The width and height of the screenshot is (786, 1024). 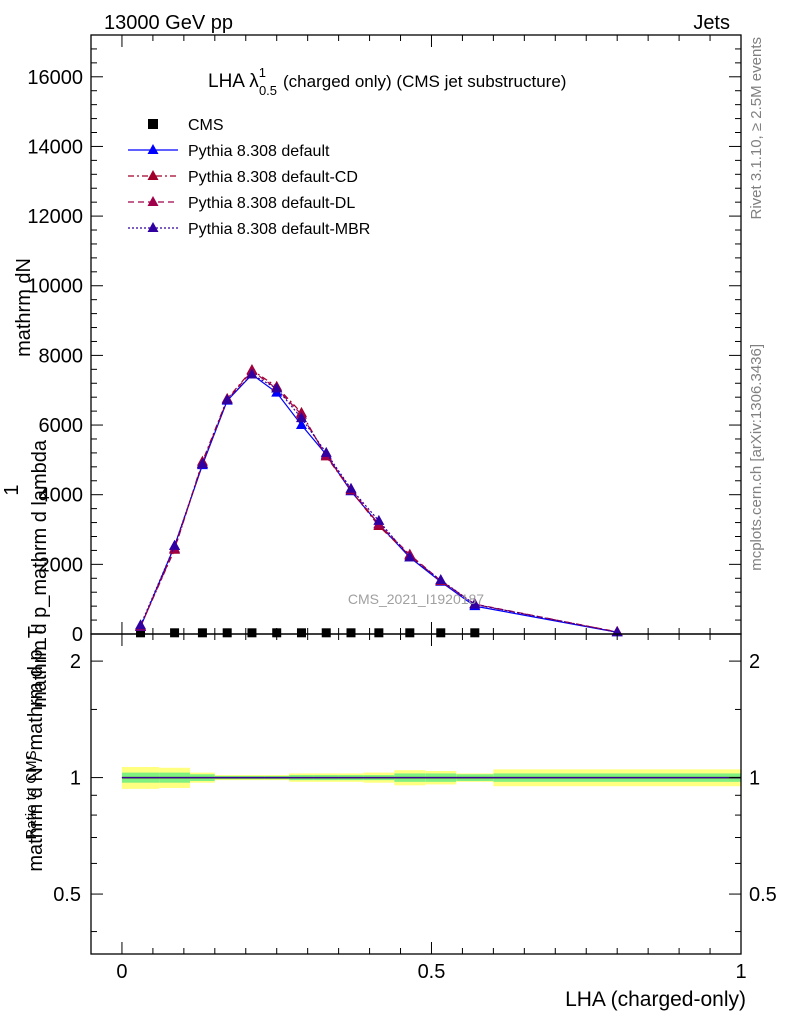 What do you see at coordinates (153, 124) in the screenshot?
I see `legend-marker-cms` at bounding box center [153, 124].